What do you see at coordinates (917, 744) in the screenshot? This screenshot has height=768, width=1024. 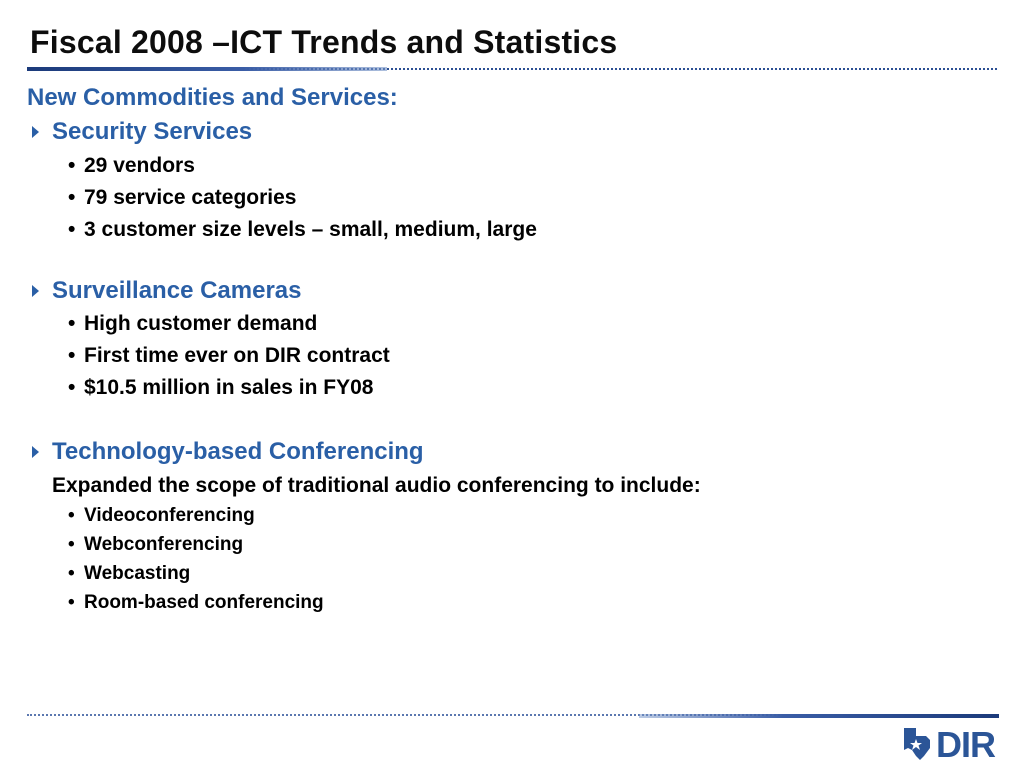 I see `texas-star-icon` at bounding box center [917, 744].